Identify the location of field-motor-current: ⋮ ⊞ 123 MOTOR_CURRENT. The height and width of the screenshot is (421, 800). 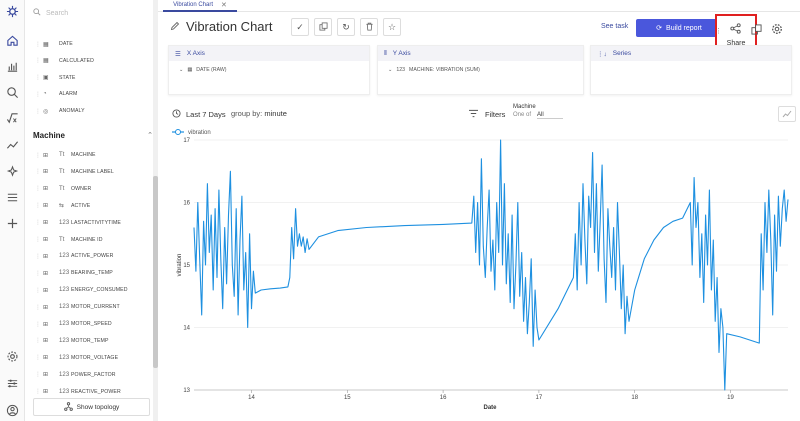
(90, 307).